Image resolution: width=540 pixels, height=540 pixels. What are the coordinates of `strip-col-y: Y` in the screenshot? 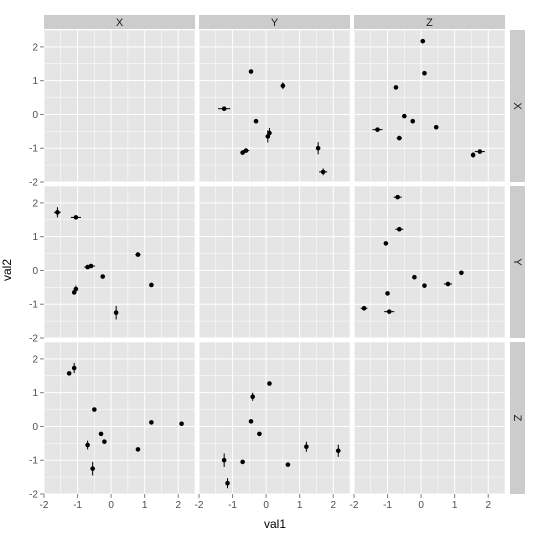 It's located at (274, 22).